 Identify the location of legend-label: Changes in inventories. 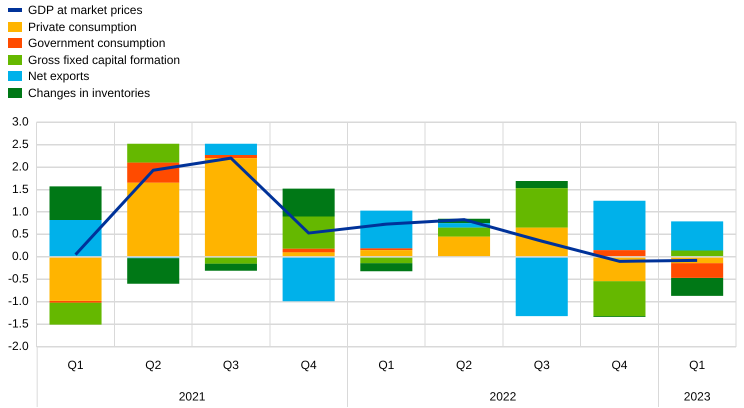
(89, 93).